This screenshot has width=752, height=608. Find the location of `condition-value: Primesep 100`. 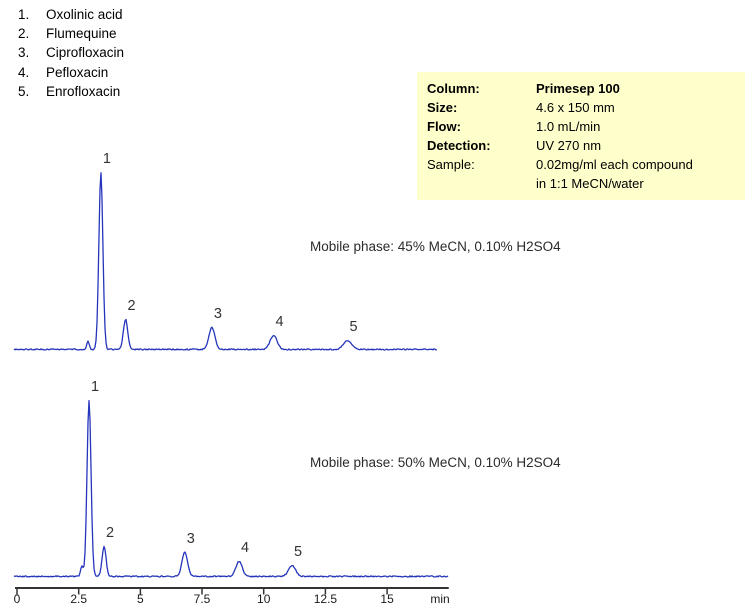

condition-value: Primesep 100 is located at coordinates (578, 88).